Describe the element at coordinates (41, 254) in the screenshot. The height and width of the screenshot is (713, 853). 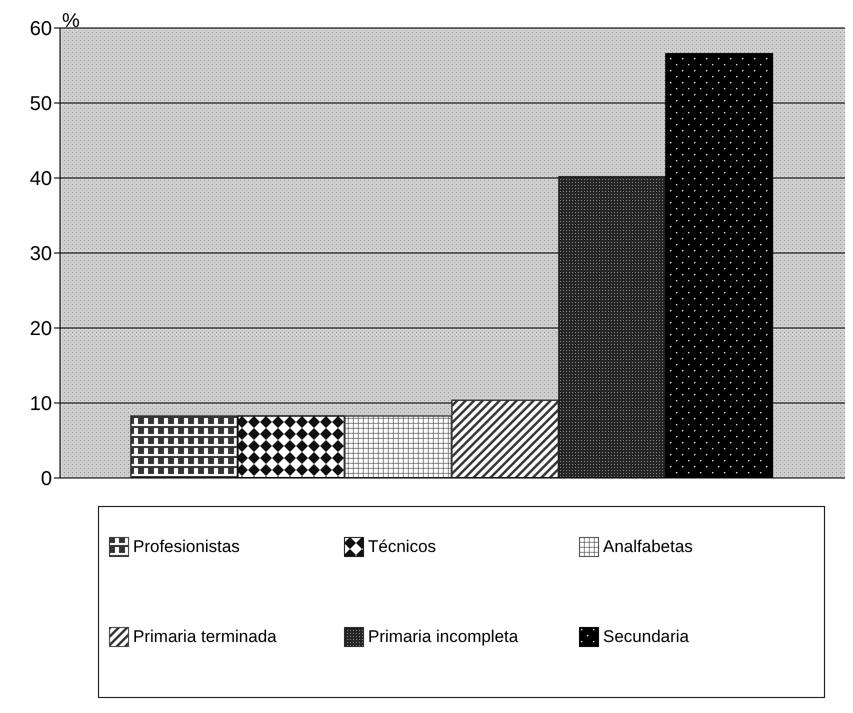
I see `y-tick-label: 30` at that location.